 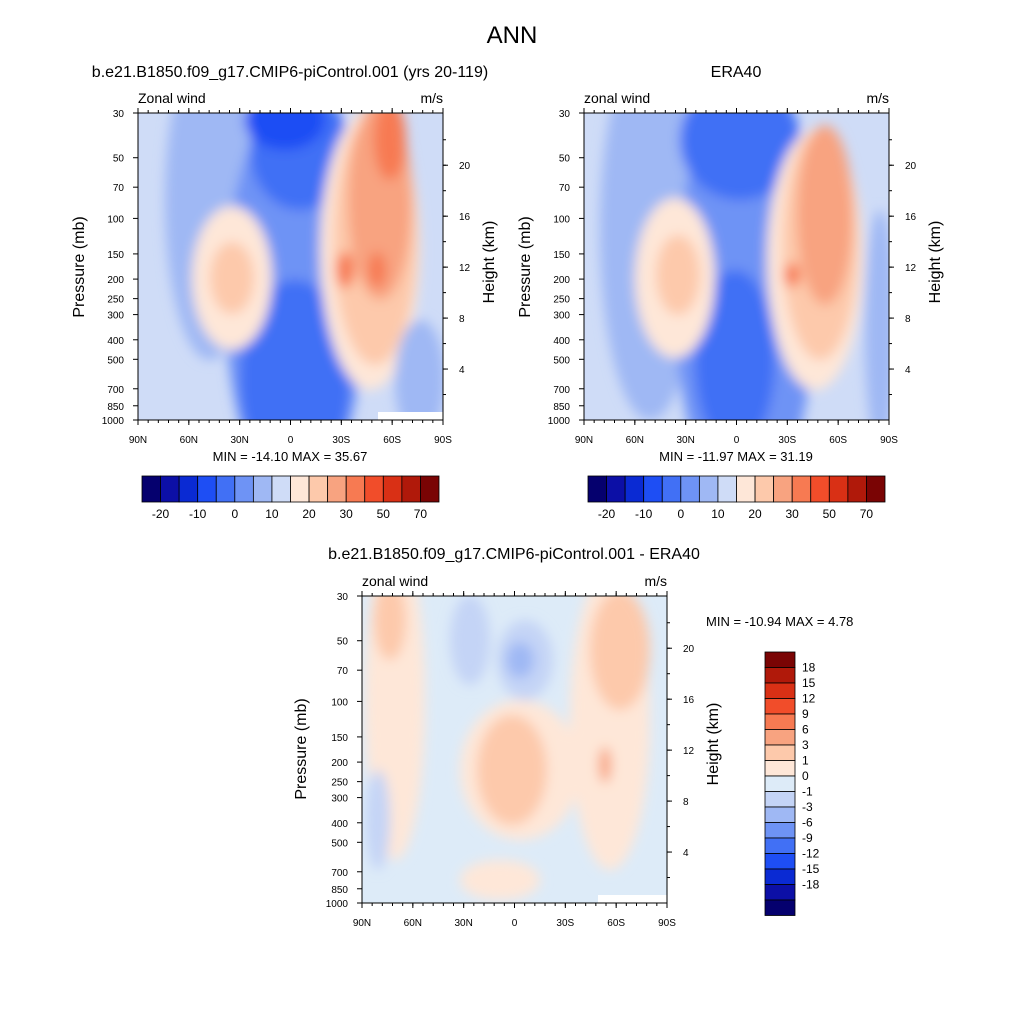 What do you see at coordinates (512, 35) in the screenshot?
I see `figure-title: ANN` at bounding box center [512, 35].